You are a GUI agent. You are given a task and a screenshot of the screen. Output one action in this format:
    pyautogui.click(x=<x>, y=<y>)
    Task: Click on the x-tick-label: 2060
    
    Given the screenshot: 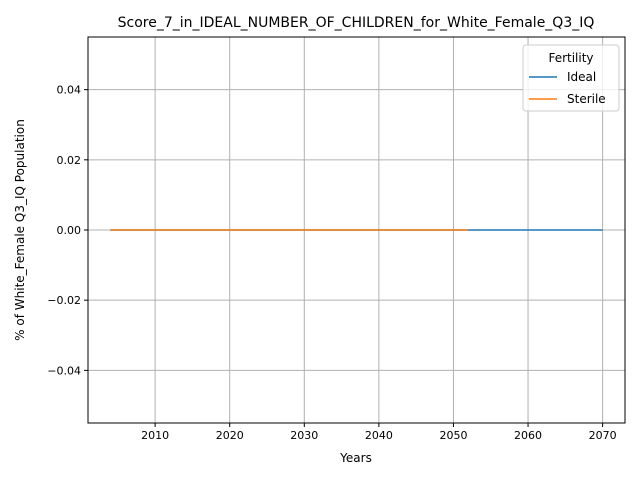 What is the action you would take?
    pyautogui.click(x=528, y=435)
    